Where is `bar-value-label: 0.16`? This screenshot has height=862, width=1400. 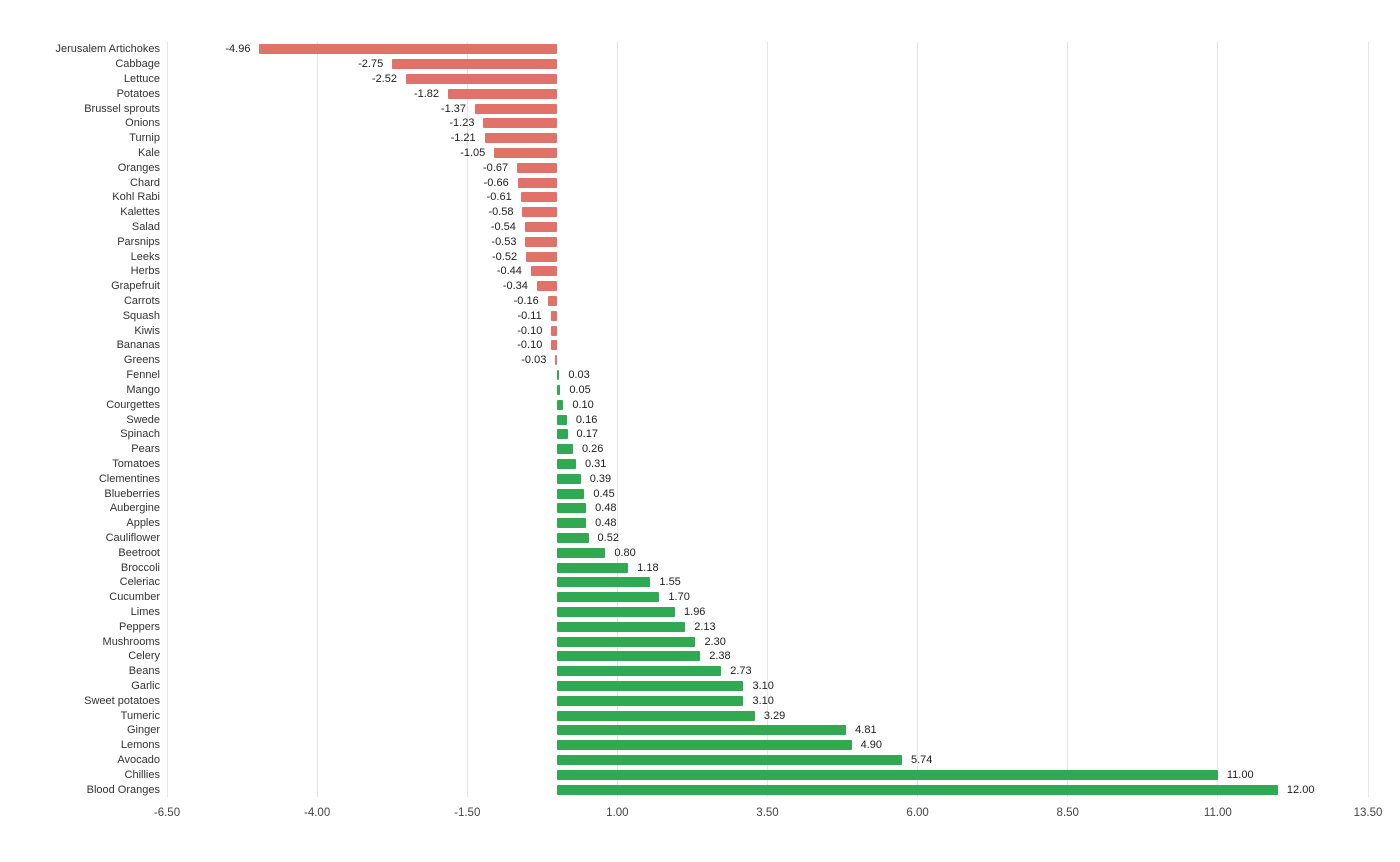
bar-value-label: 0.16 is located at coordinates (586, 419).